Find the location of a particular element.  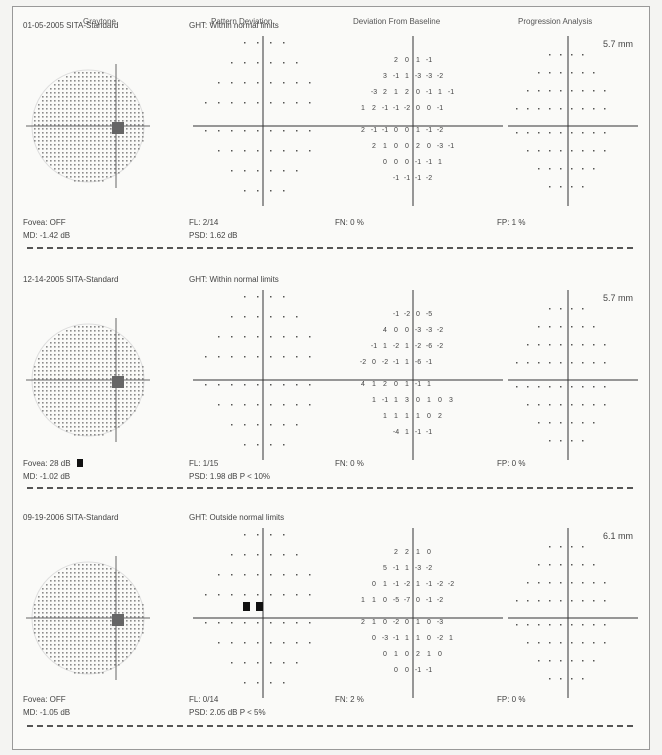

fovea-value: Fovea: 28 dB is located at coordinates (47, 463).